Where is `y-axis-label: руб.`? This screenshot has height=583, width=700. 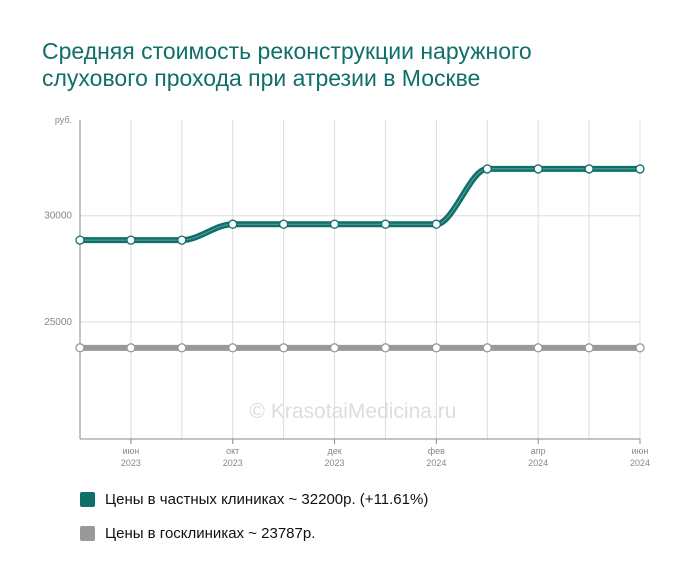 y-axis-label: руб. is located at coordinates (63, 120).